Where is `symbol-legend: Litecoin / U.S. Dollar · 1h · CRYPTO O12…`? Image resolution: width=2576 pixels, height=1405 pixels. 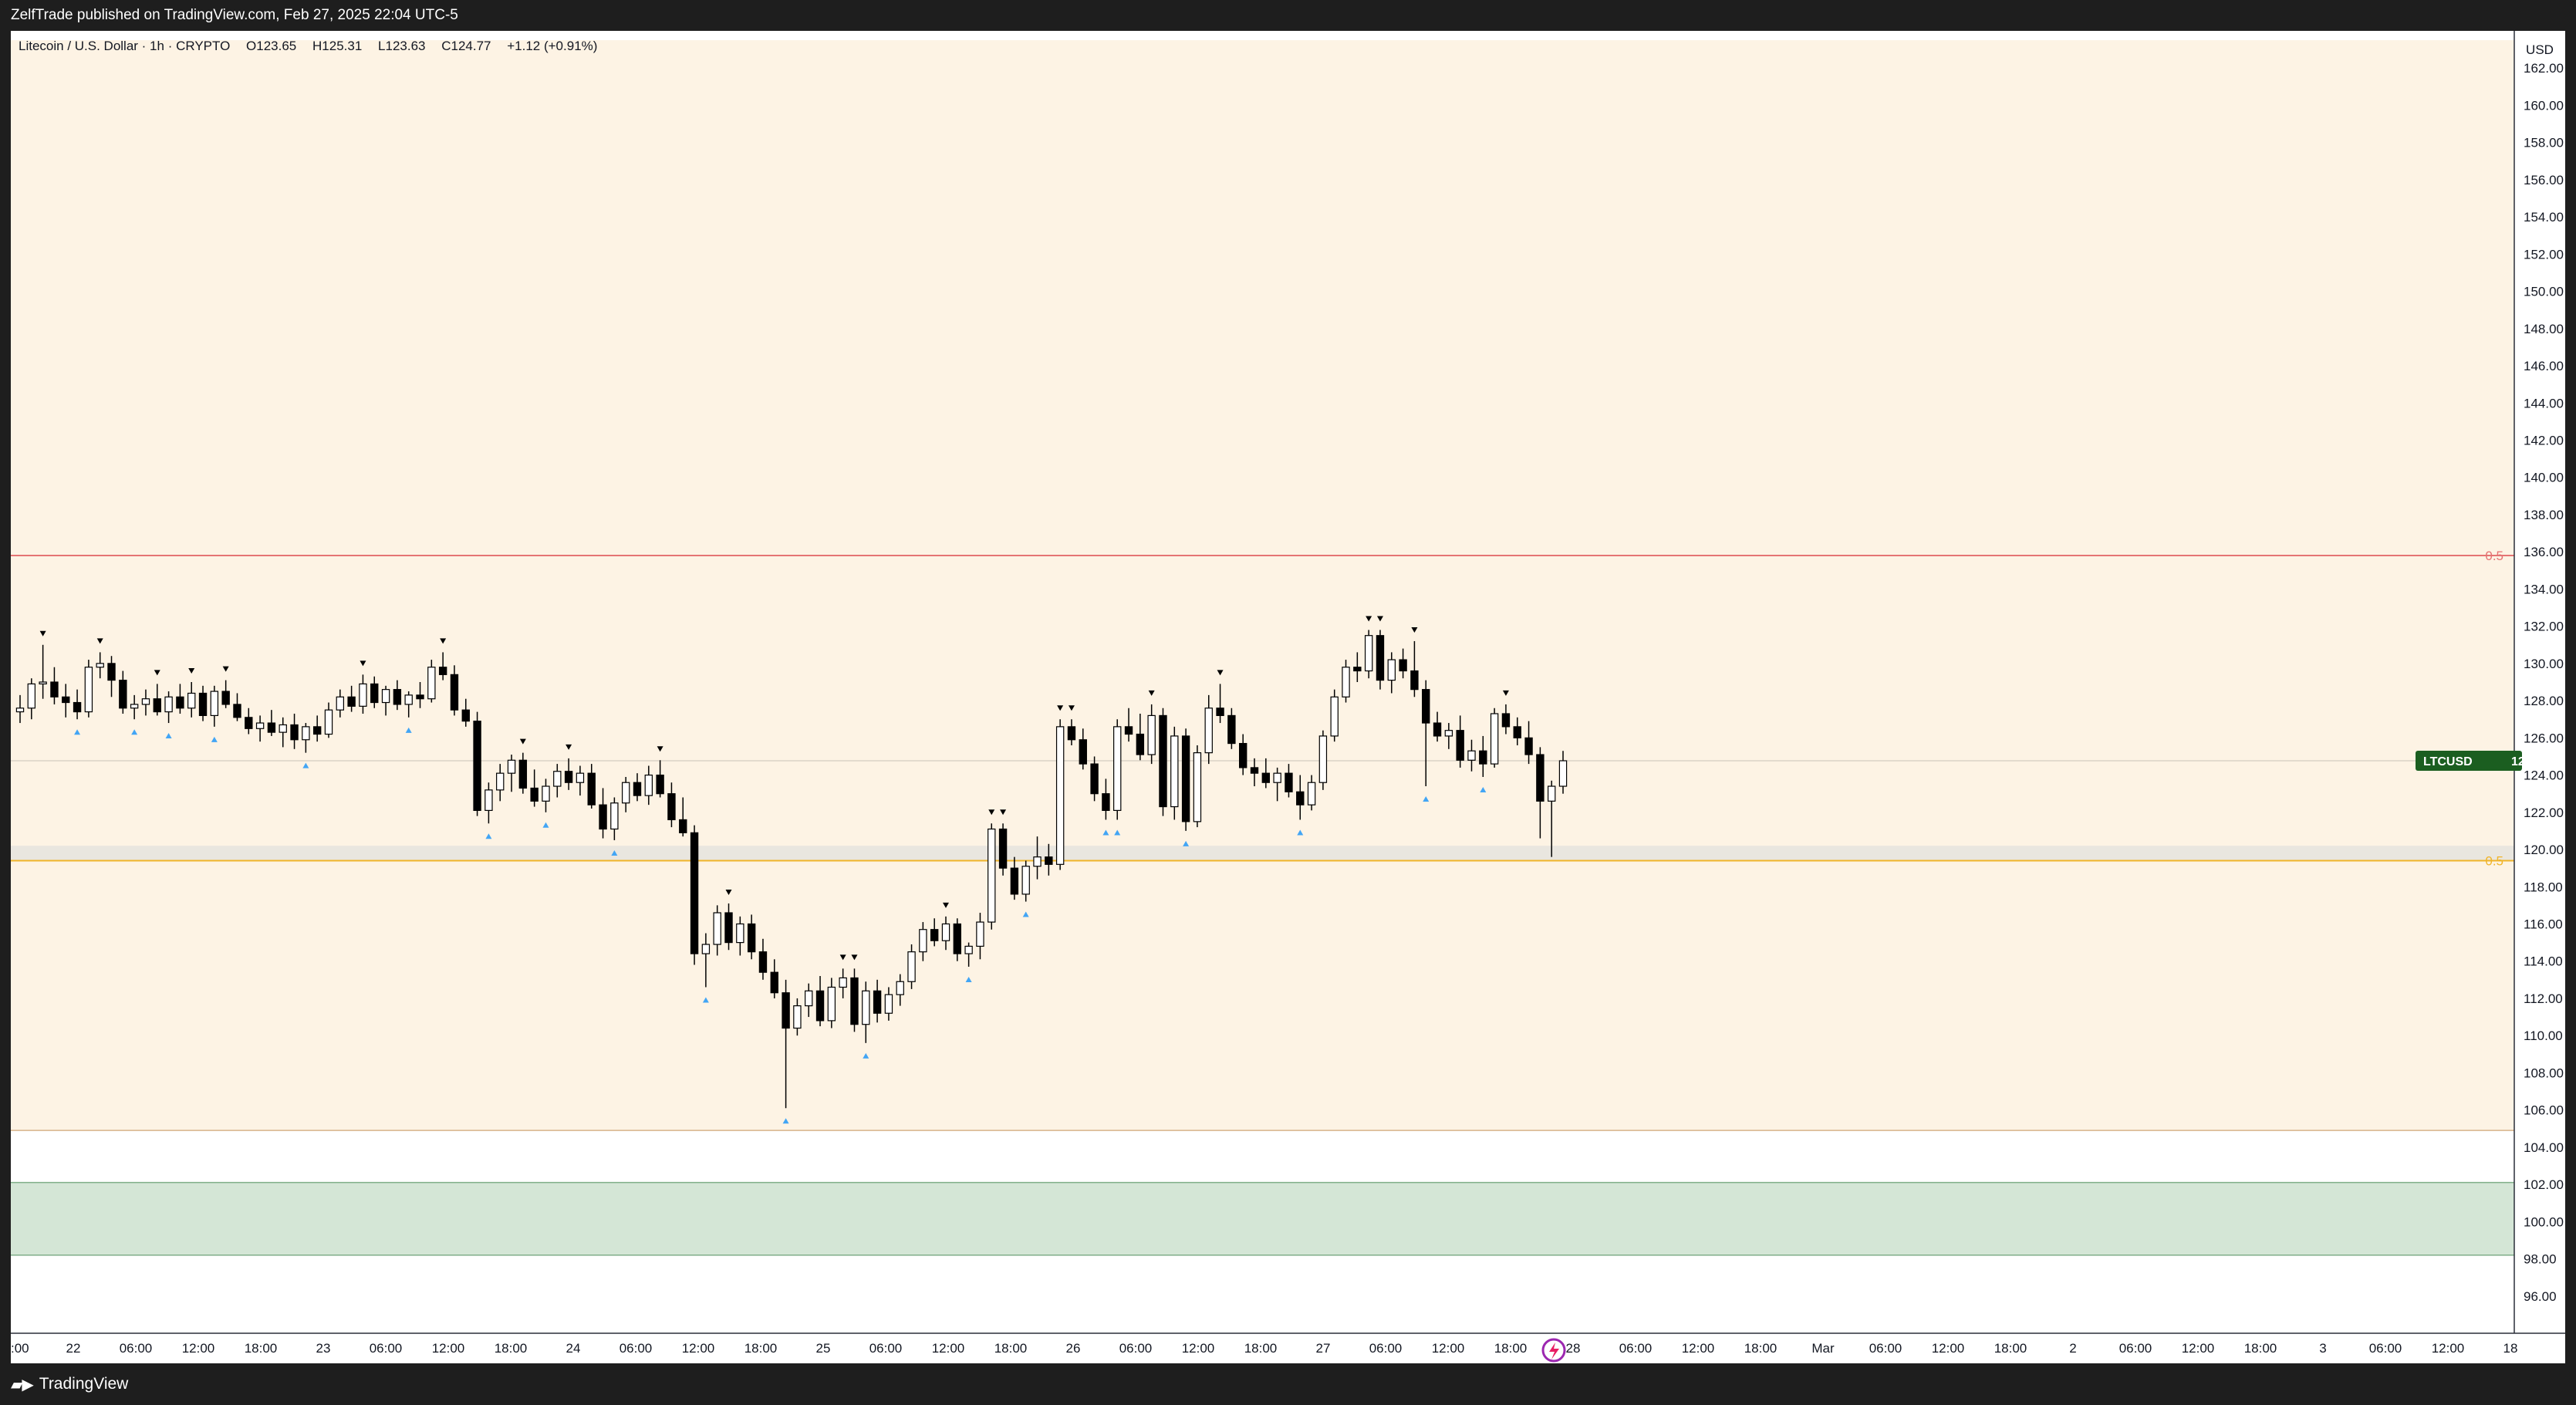 symbol-legend: Litecoin / U.S. Dollar · 1h · CRYPTO O12… is located at coordinates (314, 46).